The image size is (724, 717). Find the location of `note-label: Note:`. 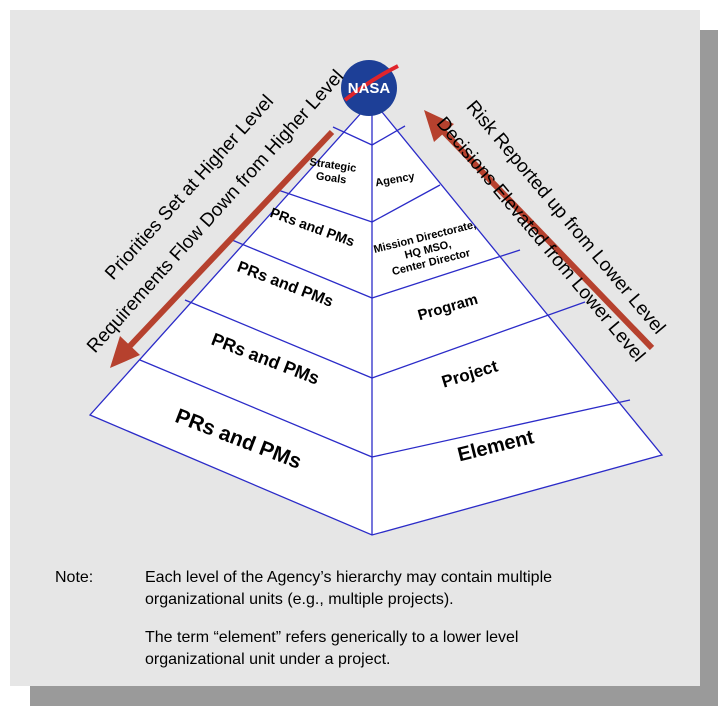

note-label: Note: is located at coordinates (74, 577).